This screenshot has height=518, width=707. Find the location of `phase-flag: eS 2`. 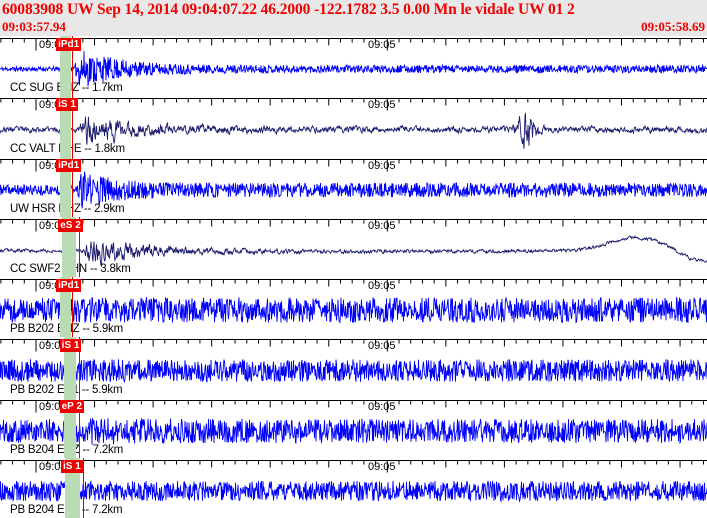

phase-flag: eS 2 is located at coordinates (70, 225).